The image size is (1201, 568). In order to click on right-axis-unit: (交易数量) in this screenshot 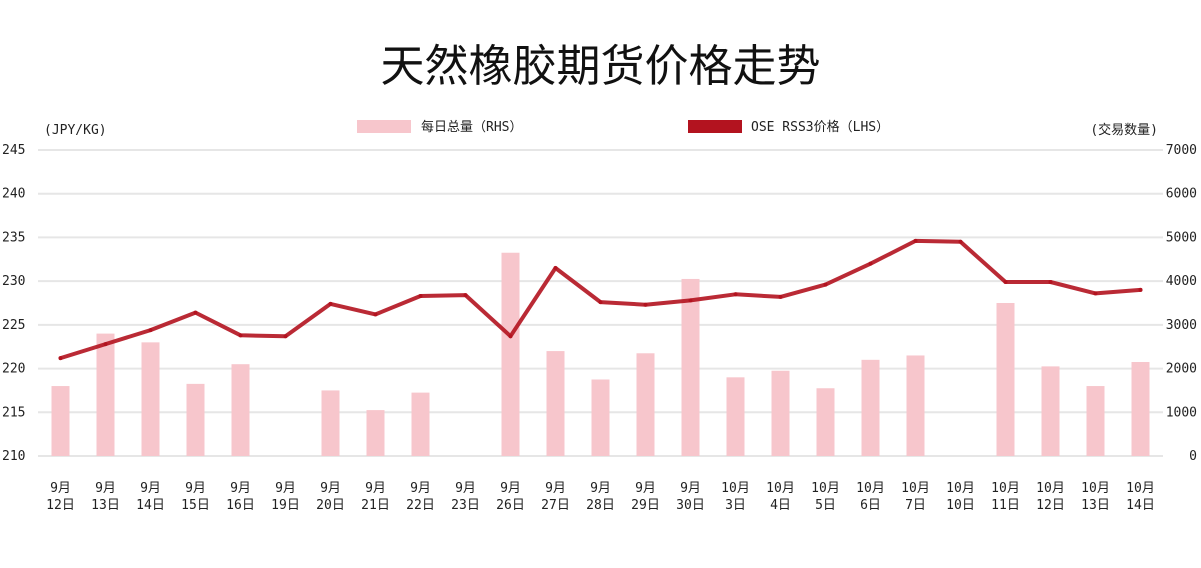, I will do `click(1124, 130)`.